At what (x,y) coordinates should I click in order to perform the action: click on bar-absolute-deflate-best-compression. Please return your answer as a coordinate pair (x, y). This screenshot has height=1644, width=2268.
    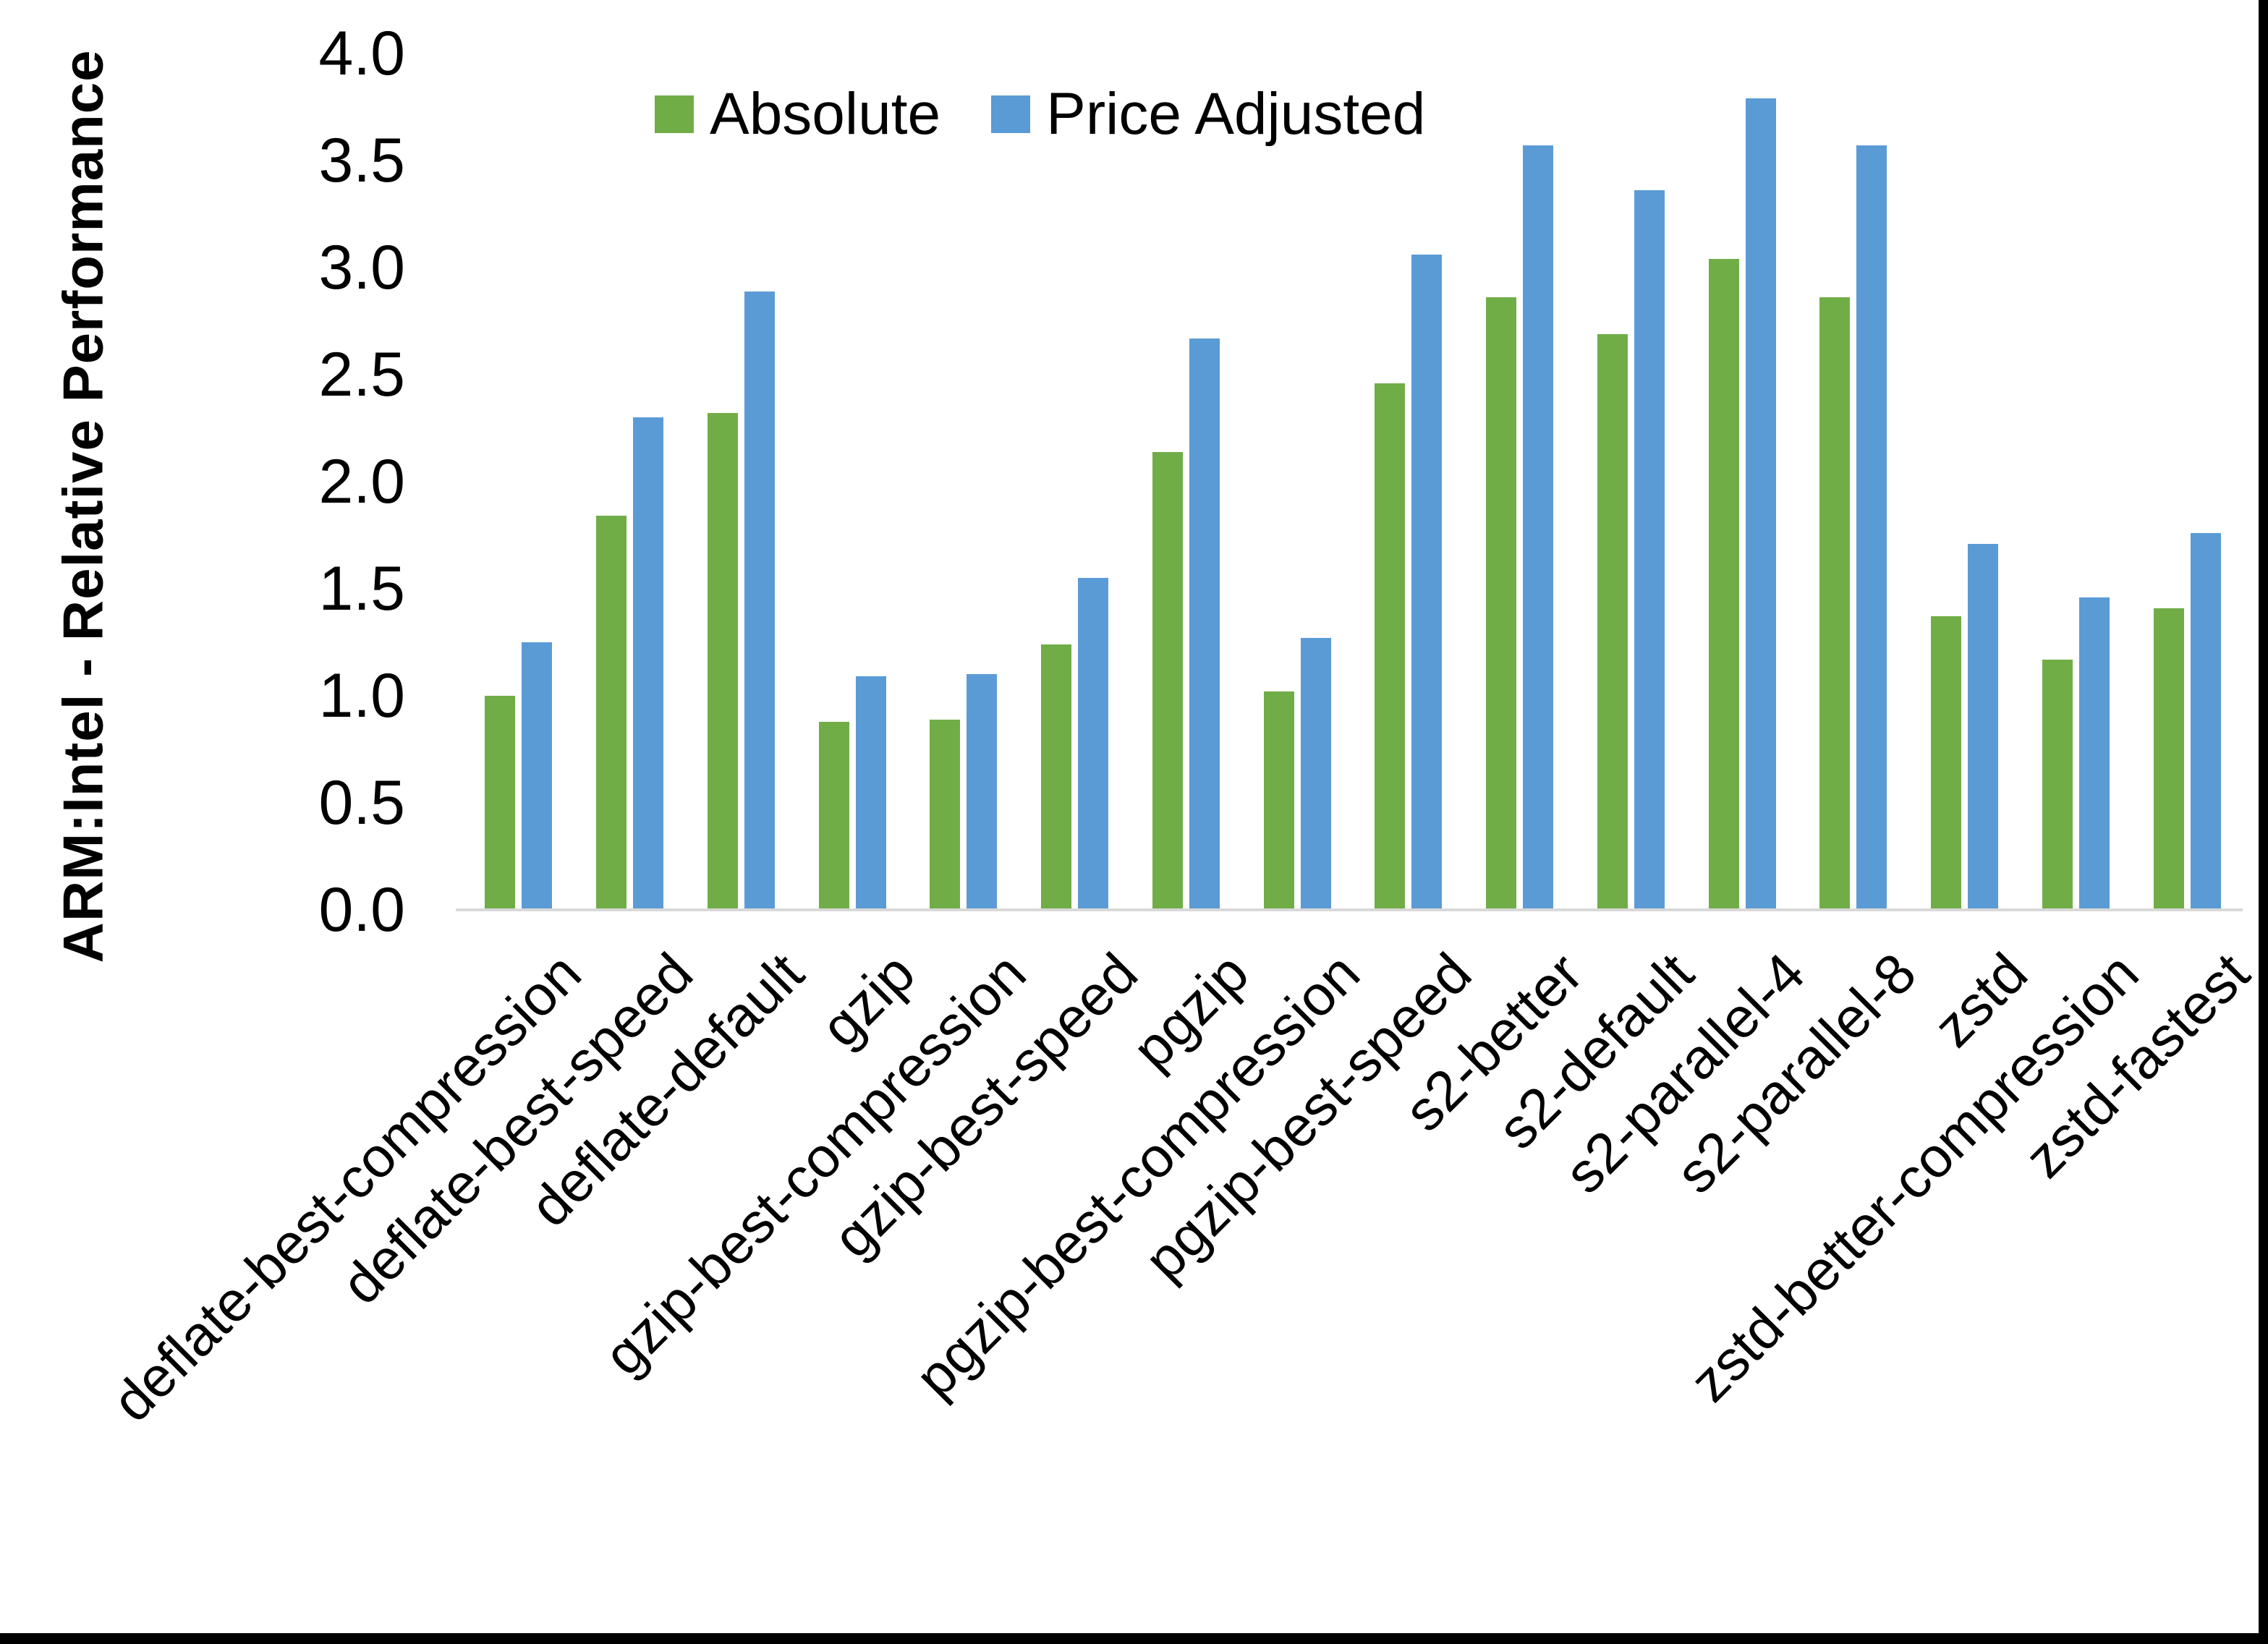
    Looking at the image, I should click on (500, 803).